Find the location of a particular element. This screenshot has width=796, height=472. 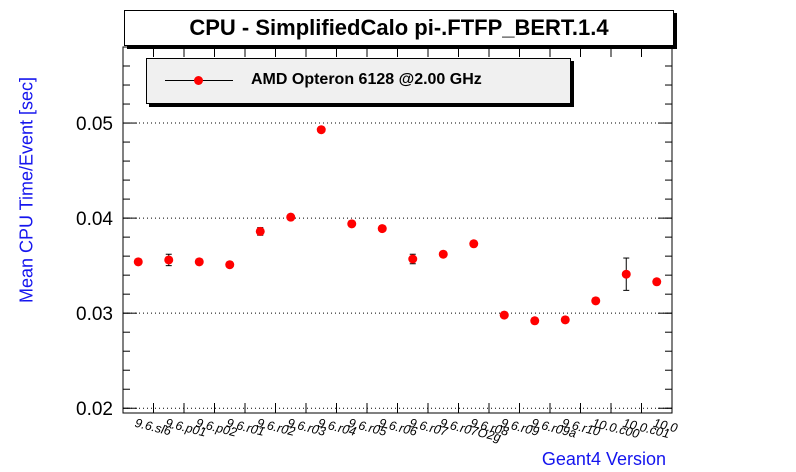

x-tick-label: 10.0 is located at coordinates (665, 425).